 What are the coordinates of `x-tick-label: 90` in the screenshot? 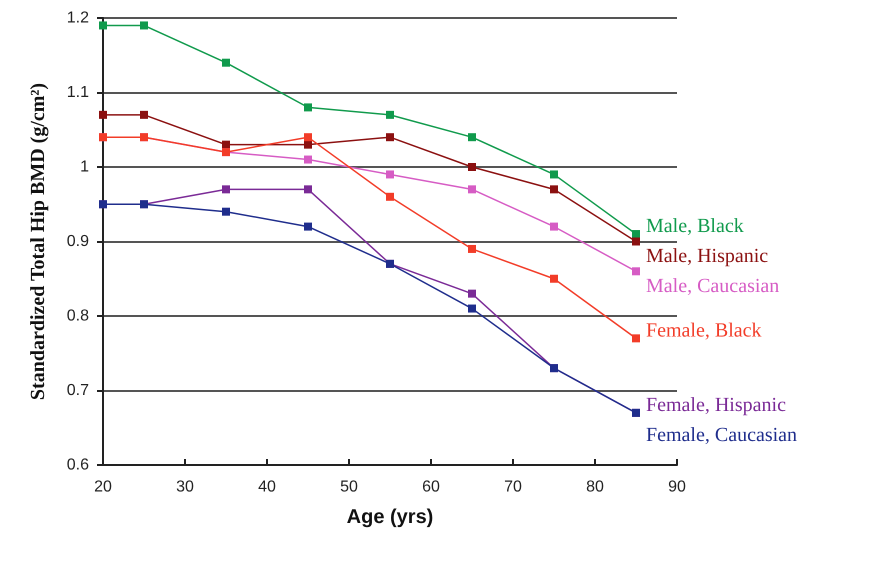 It's located at (677, 487).